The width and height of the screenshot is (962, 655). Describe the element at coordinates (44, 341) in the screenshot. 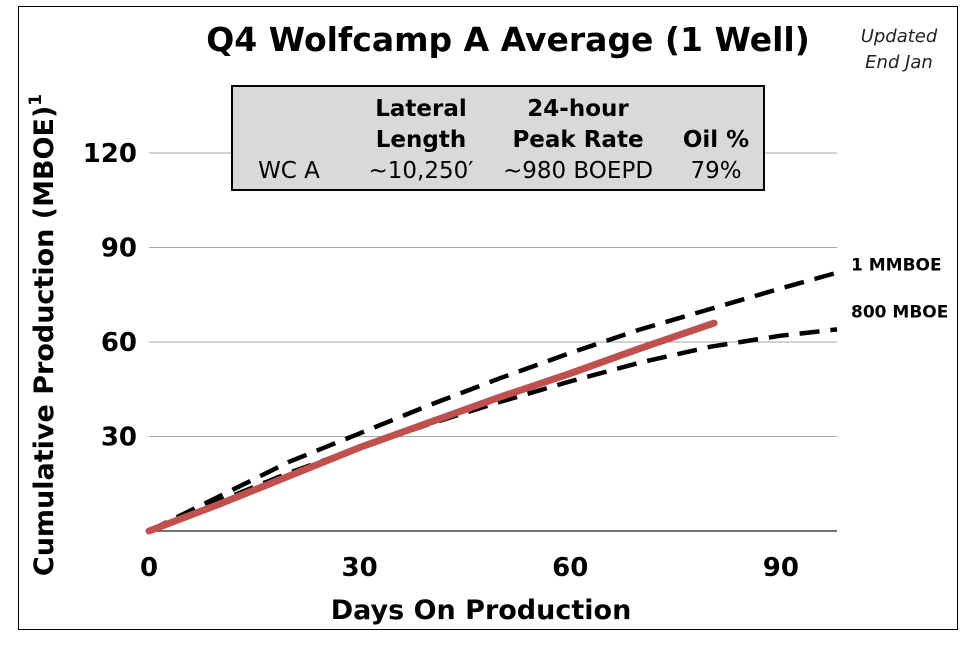

I see `y-axis-label-text: Cumulative Production (MBOE)` at that location.